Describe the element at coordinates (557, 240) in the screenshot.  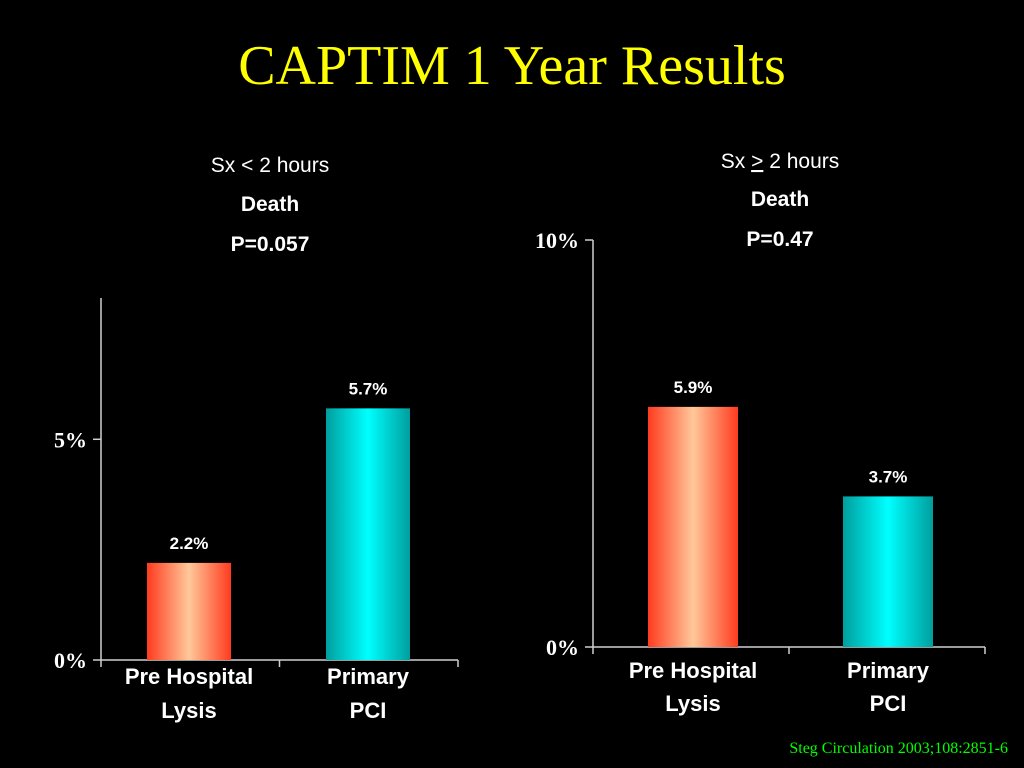
I see `y-tick-label: 10%` at that location.